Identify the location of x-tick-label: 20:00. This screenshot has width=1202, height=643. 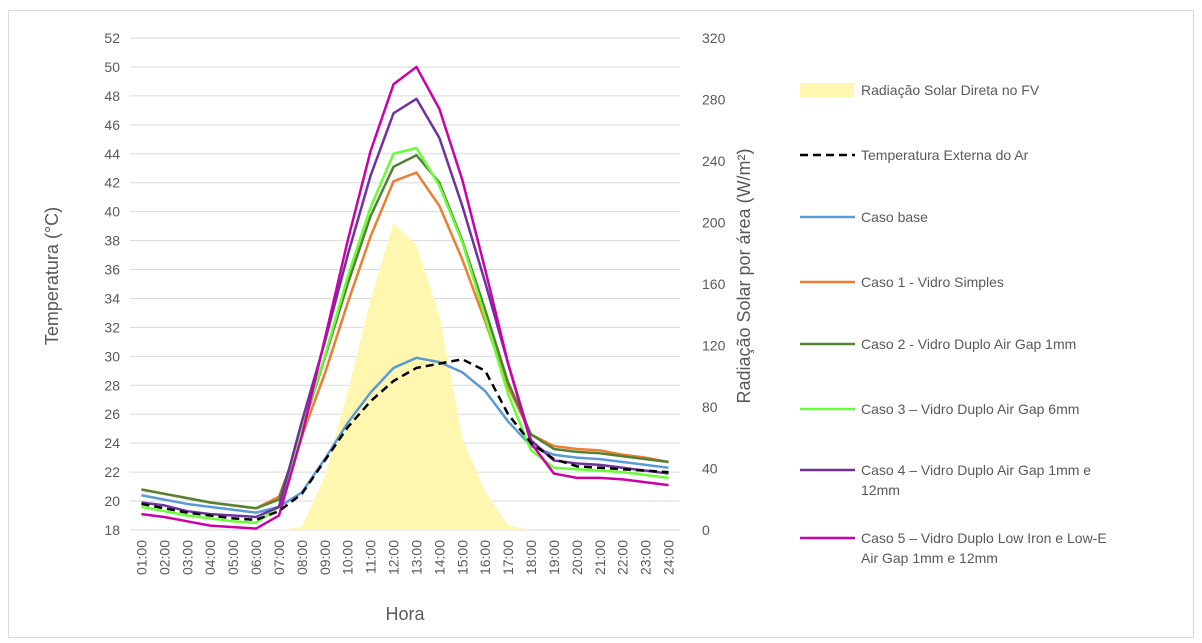
(577, 557).